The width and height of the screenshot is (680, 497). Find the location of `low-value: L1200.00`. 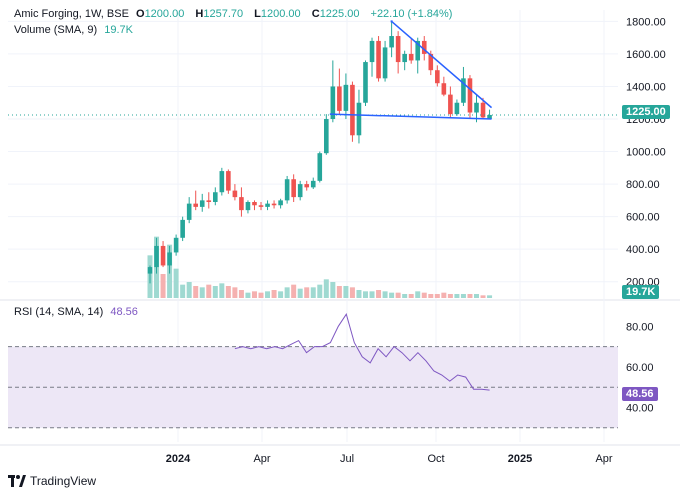

low-value: L1200.00 is located at coordinates (277, 14).